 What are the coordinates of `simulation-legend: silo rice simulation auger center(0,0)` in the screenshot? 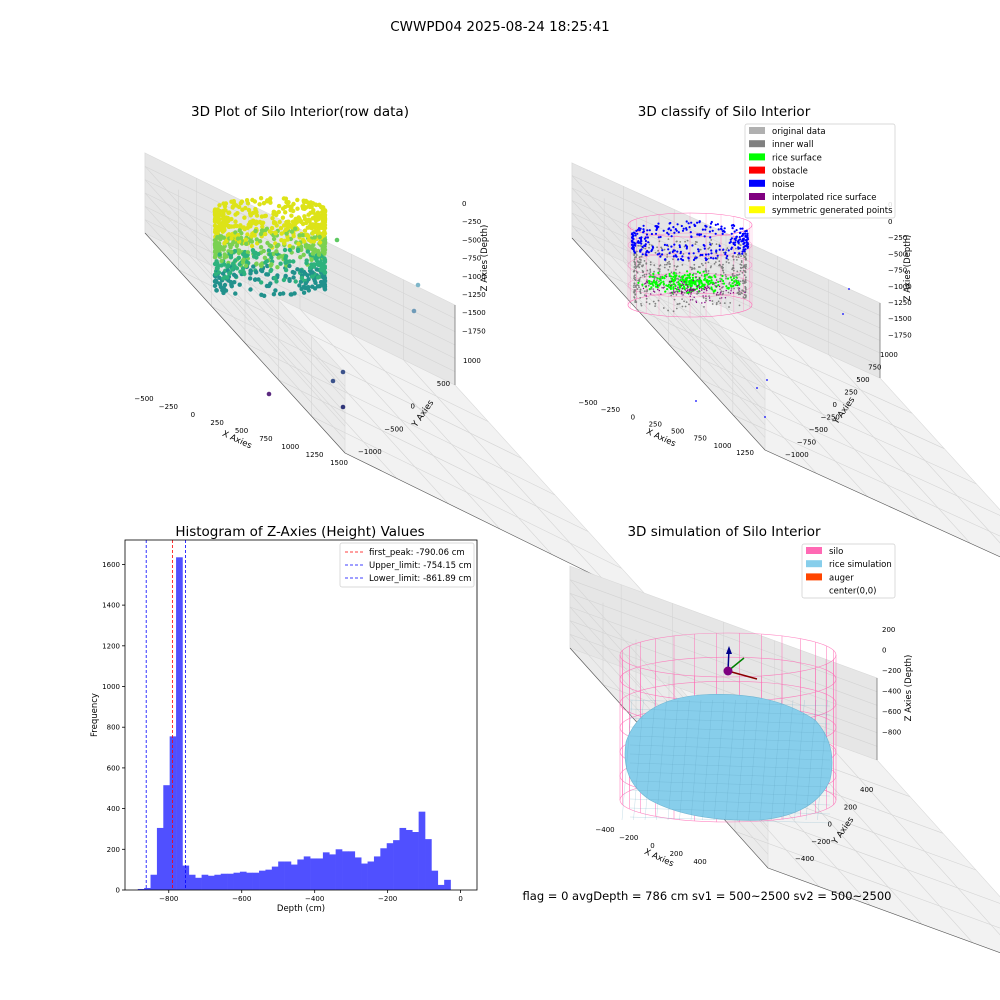 It's located at (848, 571).